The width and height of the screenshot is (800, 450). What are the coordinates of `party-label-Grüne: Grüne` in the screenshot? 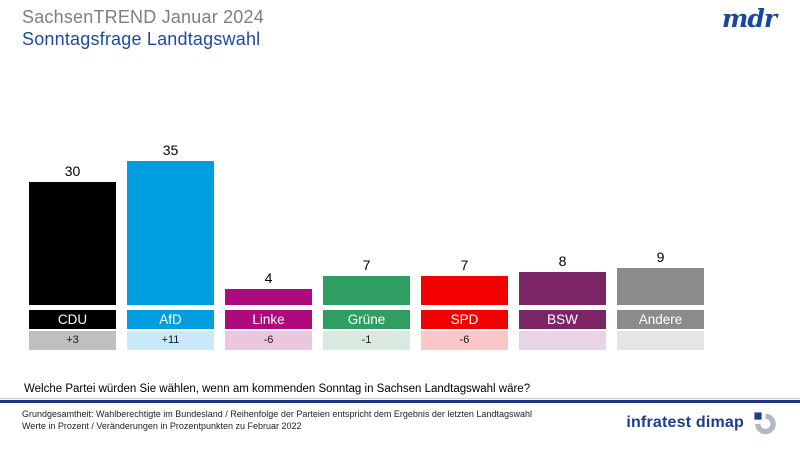 It's located at (366, 319).